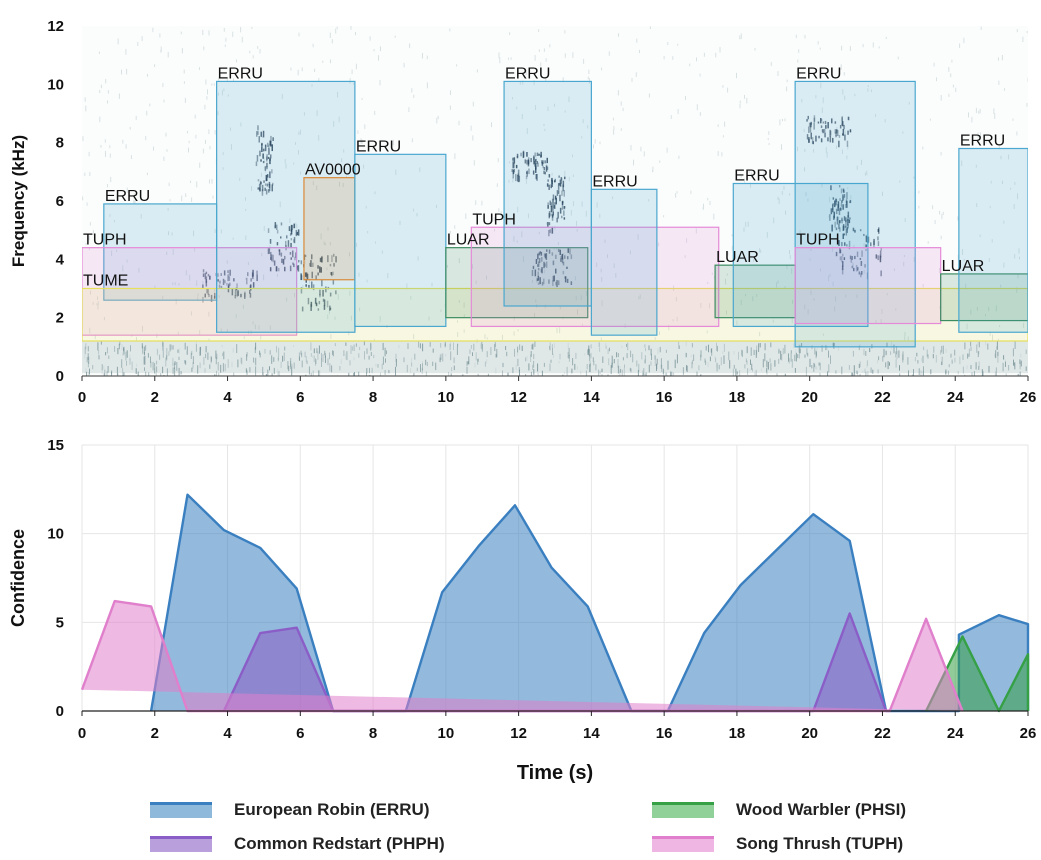  What do you see at coordinates (181, 844) in the screenshot?
I see `legend-swatch-phph` at bounding box center [181, 844].